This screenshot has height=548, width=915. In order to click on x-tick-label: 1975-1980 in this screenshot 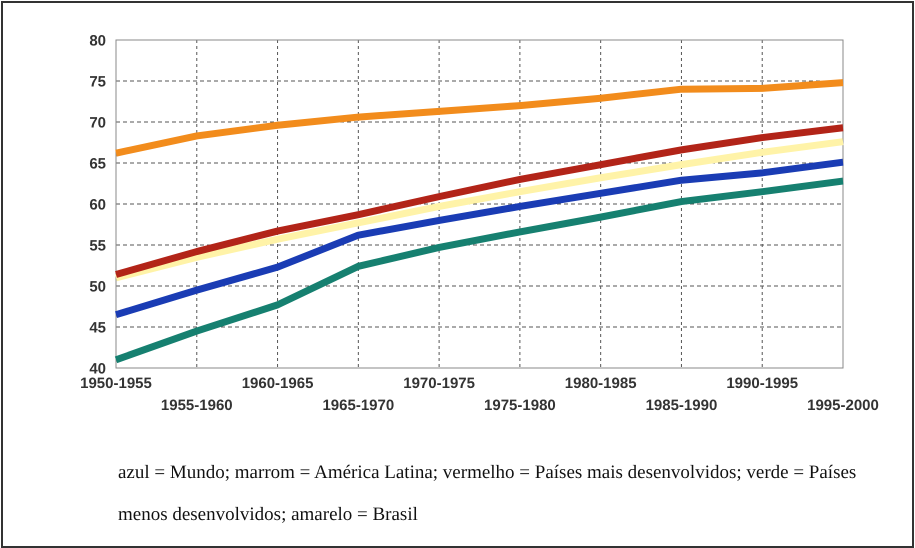, I will do `click(520, 405)`.